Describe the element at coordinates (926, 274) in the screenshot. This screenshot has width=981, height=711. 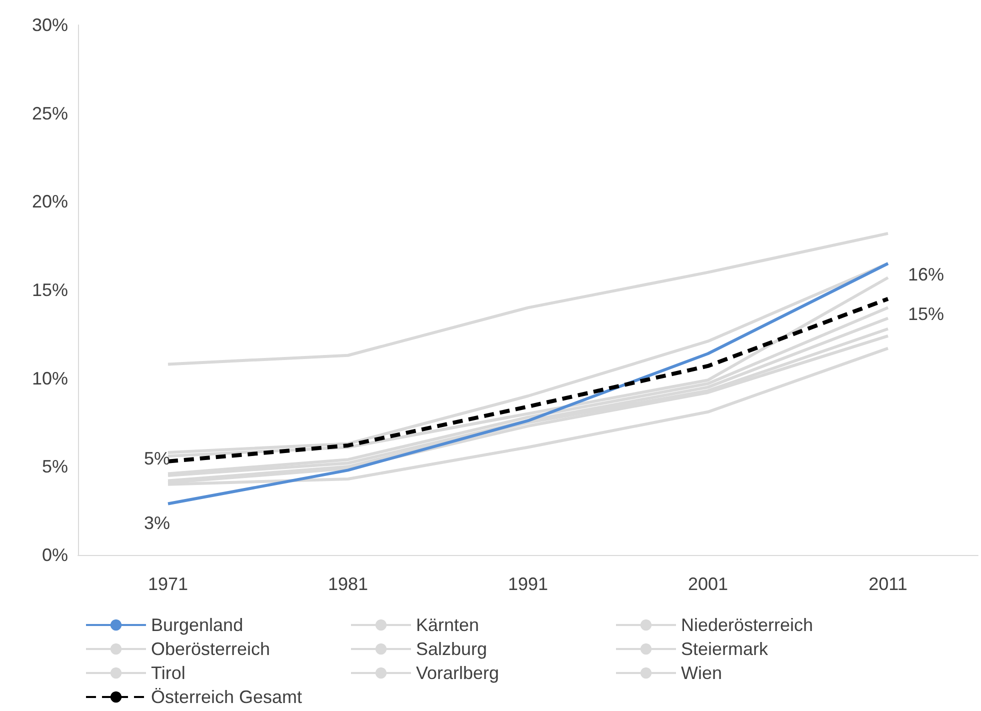
I see `data-label: 16%` at that location.